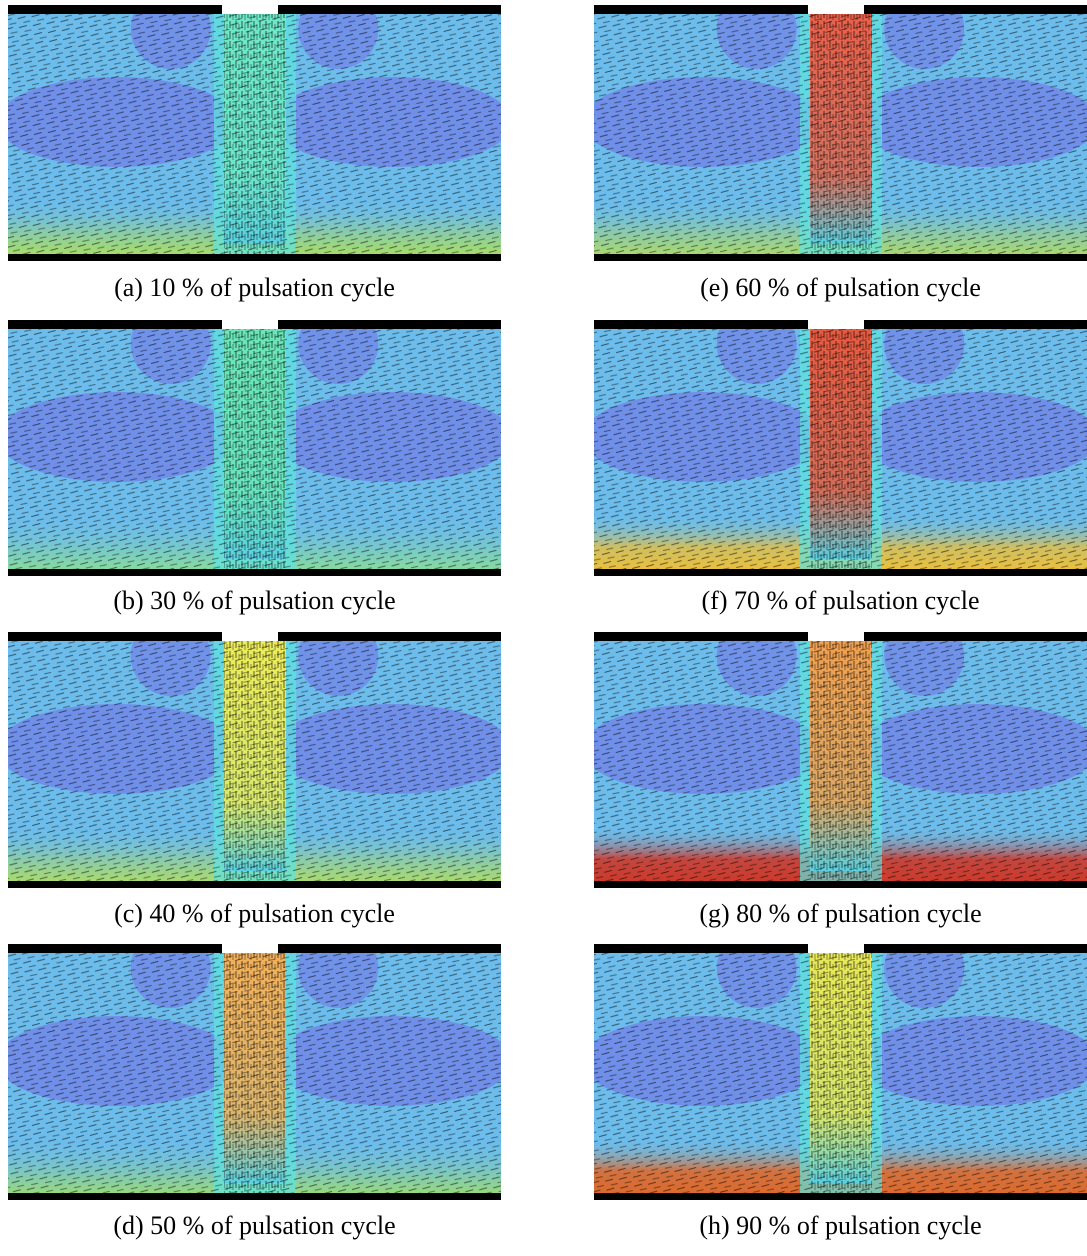 This screenshot has height=1256, width=1087. Describe the element at coordinates (254, 287) in the screenshot. I see `caption: (a) 10 % of pulsation cycle` at that location.